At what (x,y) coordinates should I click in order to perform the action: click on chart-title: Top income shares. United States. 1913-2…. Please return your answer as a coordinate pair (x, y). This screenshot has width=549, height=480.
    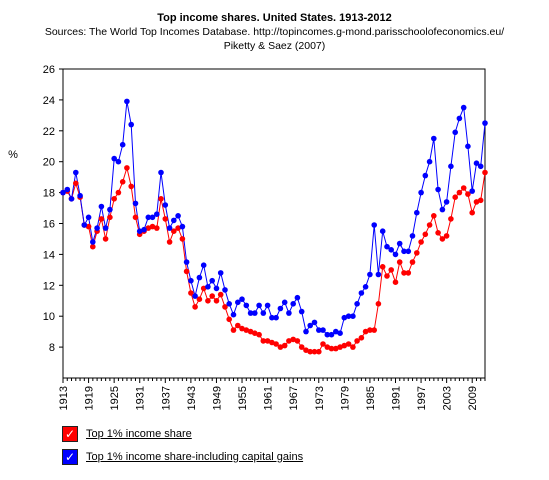
    Looking at the image, I should click on (274, 18).